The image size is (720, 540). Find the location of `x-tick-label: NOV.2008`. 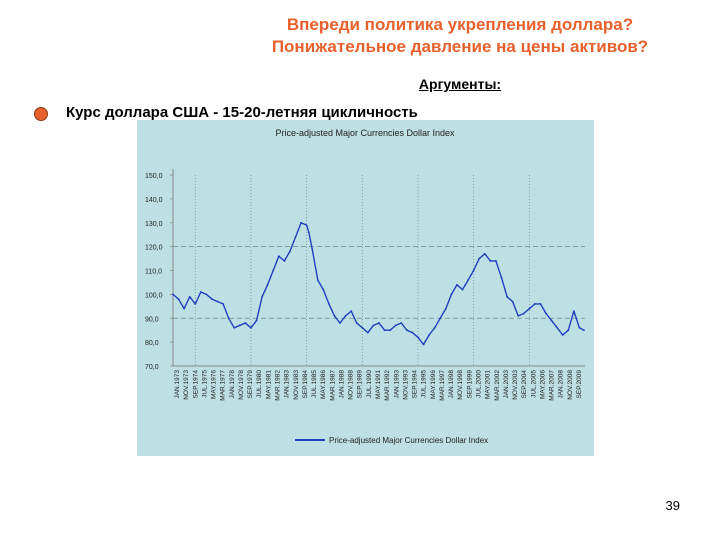

x-tick-label: NOV.2008 is located at coordinates (570, 385).